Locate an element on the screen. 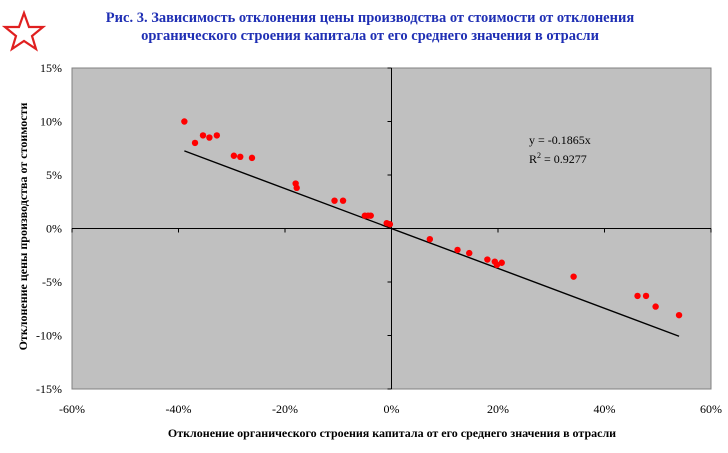 Image resolution: width=728 pixels, height=453 pixels. x-tick-label: 40% is located at coordinates (605, 409).